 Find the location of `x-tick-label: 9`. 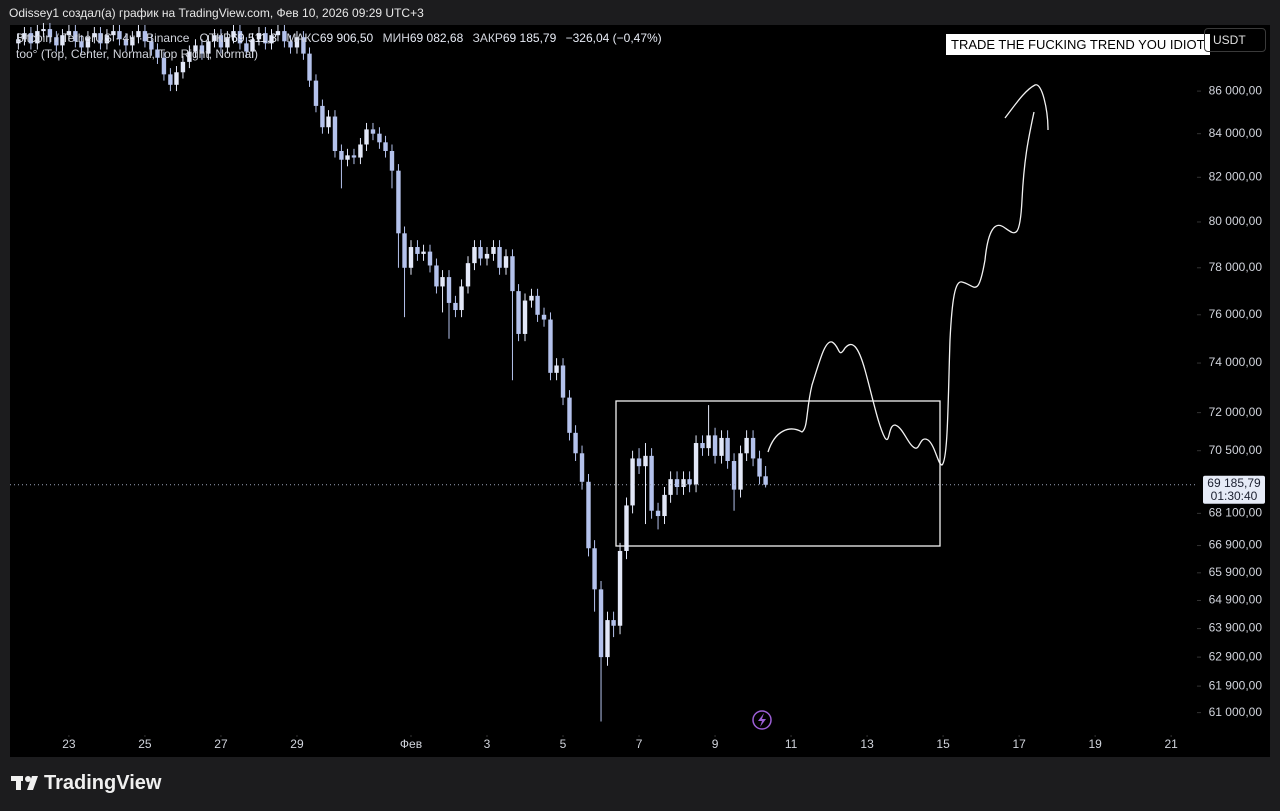

x-tick-label: 9 is located at coordinates (715, 744).